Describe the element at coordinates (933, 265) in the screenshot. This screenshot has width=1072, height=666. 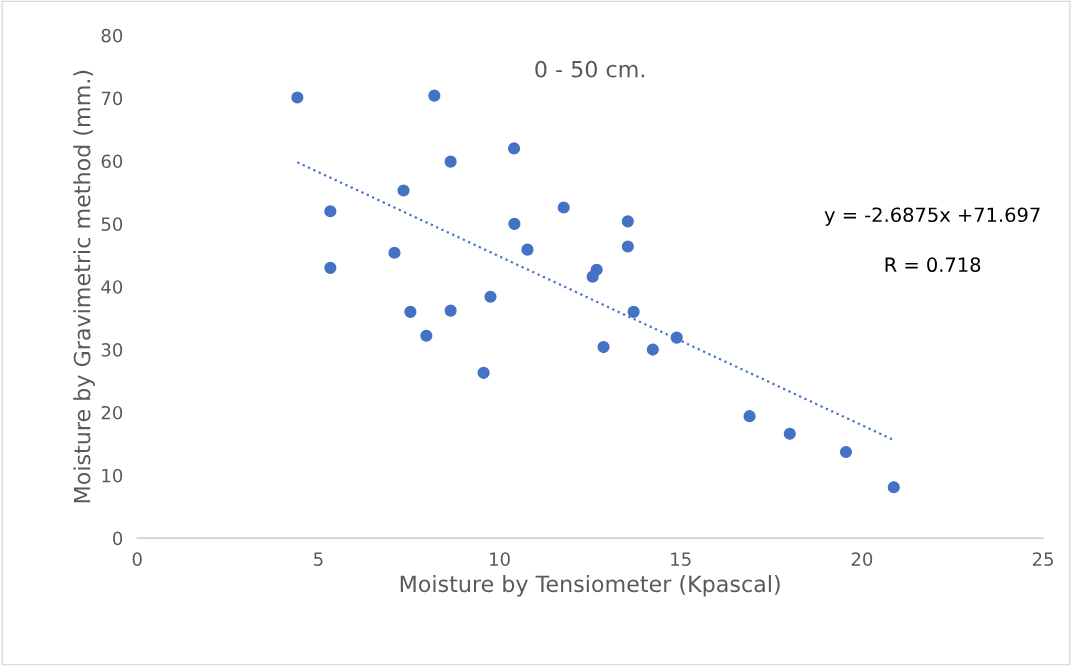
I see `annotation: R = 0.718` at that location.